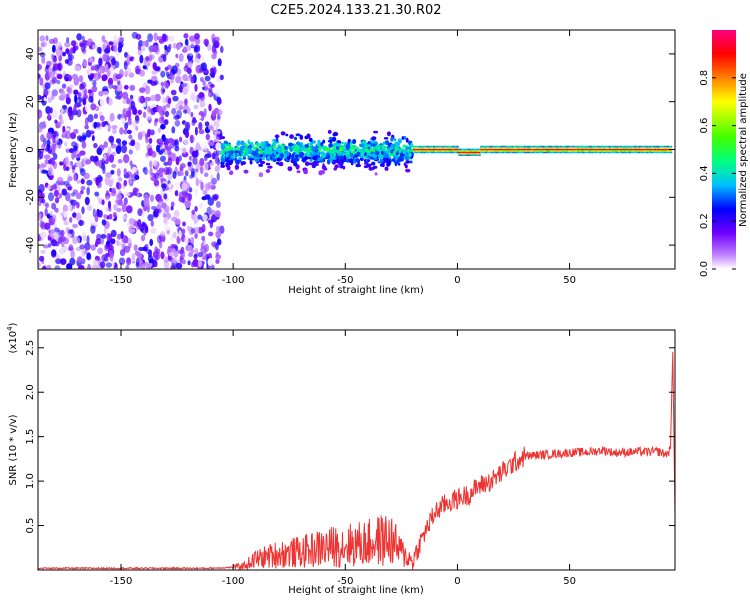 This screenshot has width=750, height=600. What do you see at coordinates (569, 581) in the screenshot?
I see `snr-x-tick-label: 50` at bounding box center [569, 581].